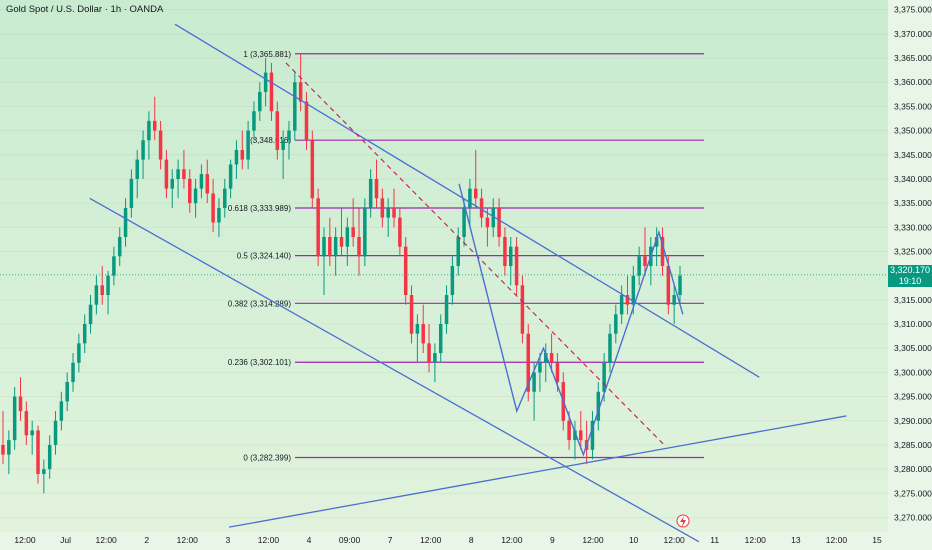 The height and width of the screenshot is (550, 932). I want to click on fib-level-label: 1 (3,365.881), so click(267, 54).